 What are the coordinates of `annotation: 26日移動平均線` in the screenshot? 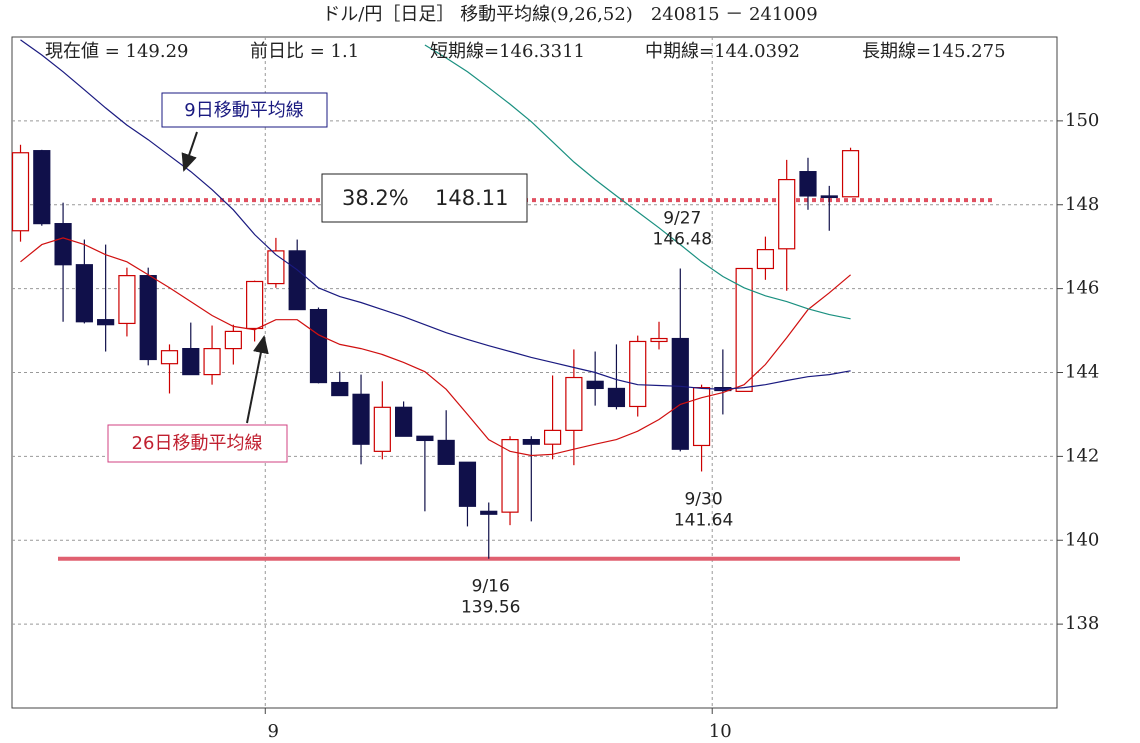 It's located at (197, 443).